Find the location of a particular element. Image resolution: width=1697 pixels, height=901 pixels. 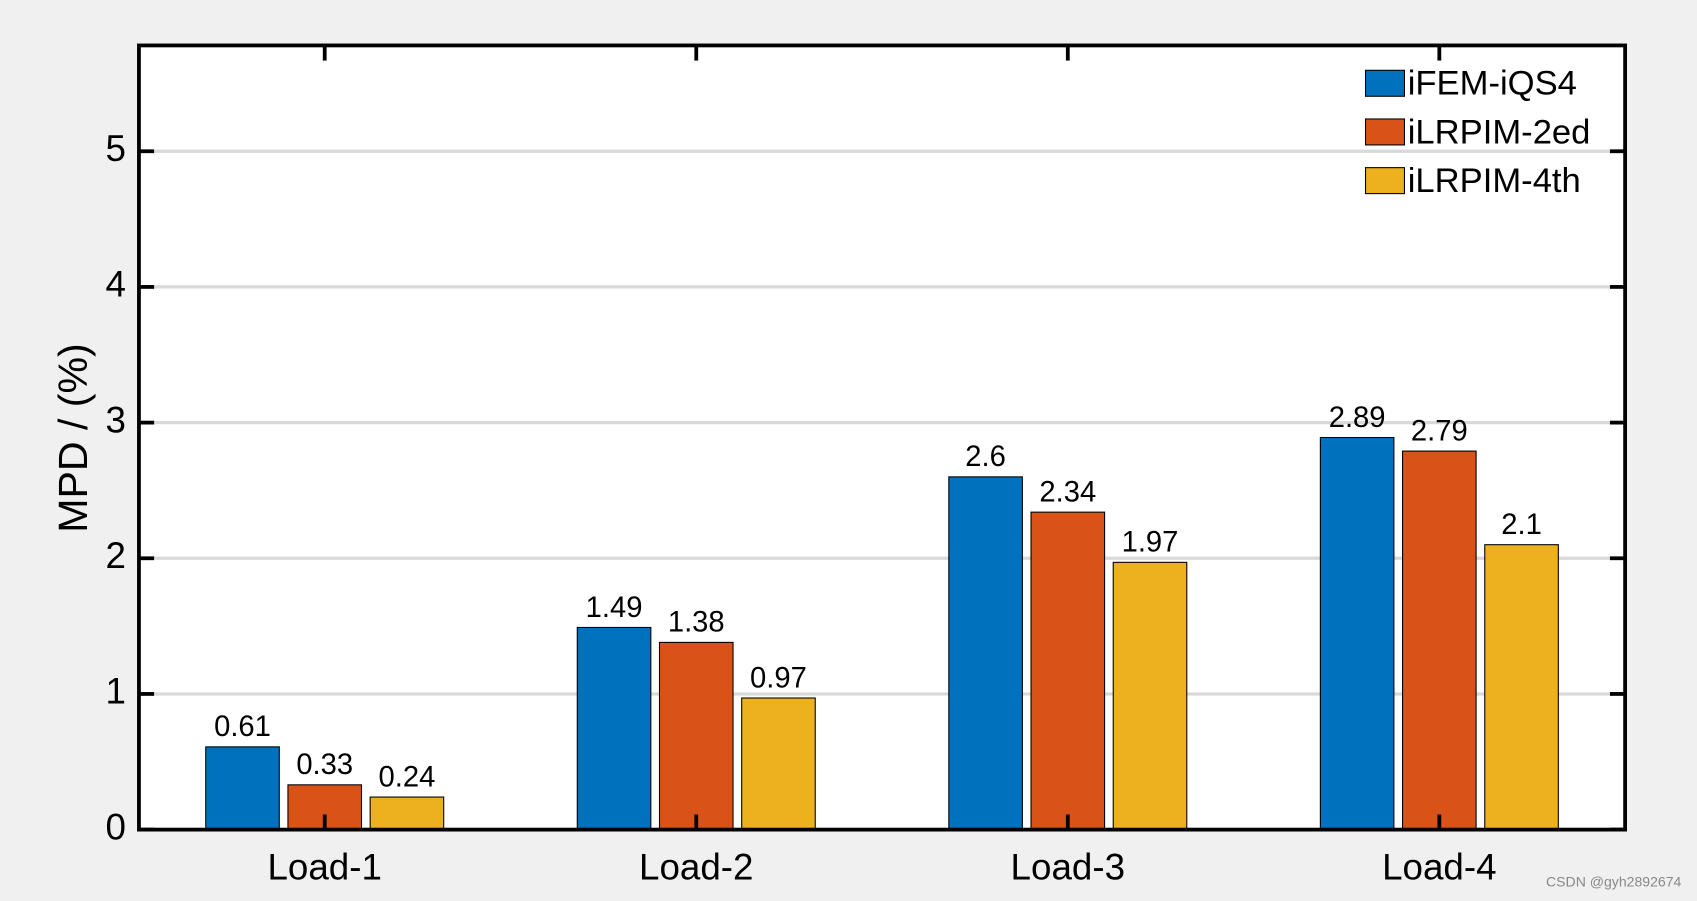

legend-label: iFEM-iQS4 is located at coordinates (1492, 84).